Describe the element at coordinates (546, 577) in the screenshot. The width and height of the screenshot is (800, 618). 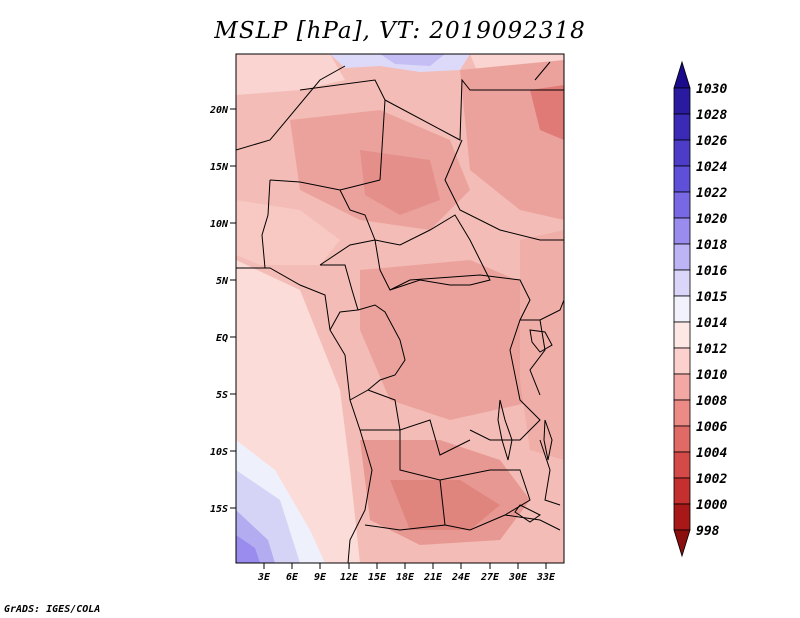
I see `lon-tick-label: 33E` at that location.